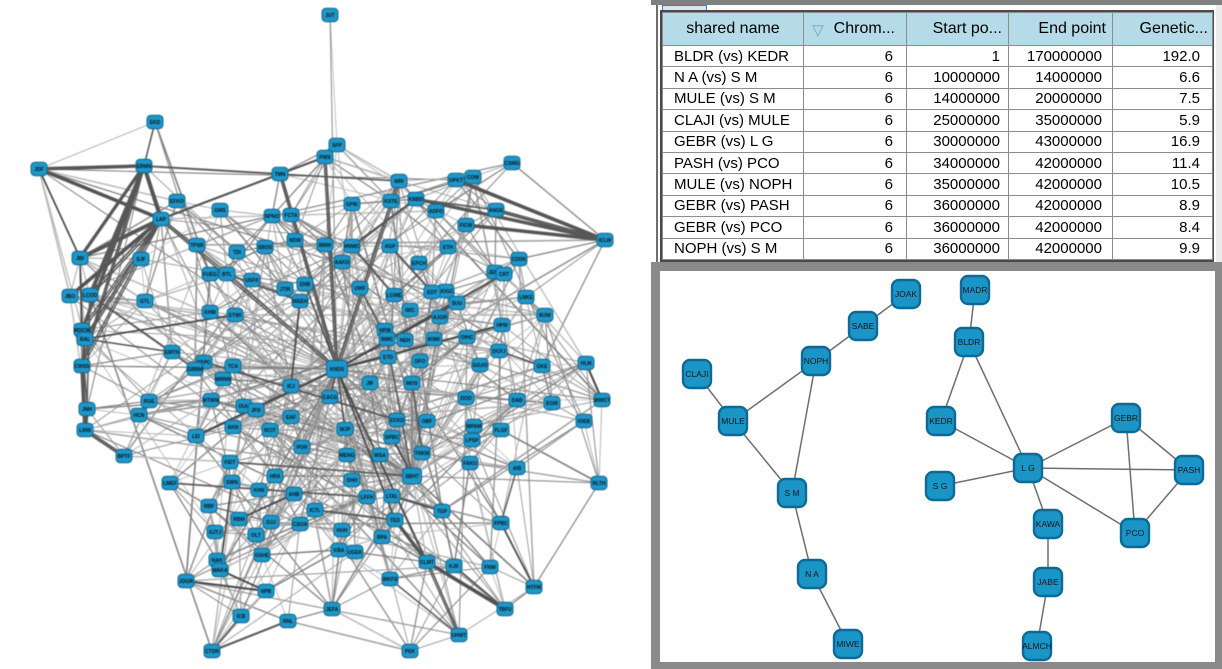 The width and height of the screenshot is (1222, 669). Describe the element at coordinates (466, 399) in the screenshot. I see `svg-text: DOD` at that location.